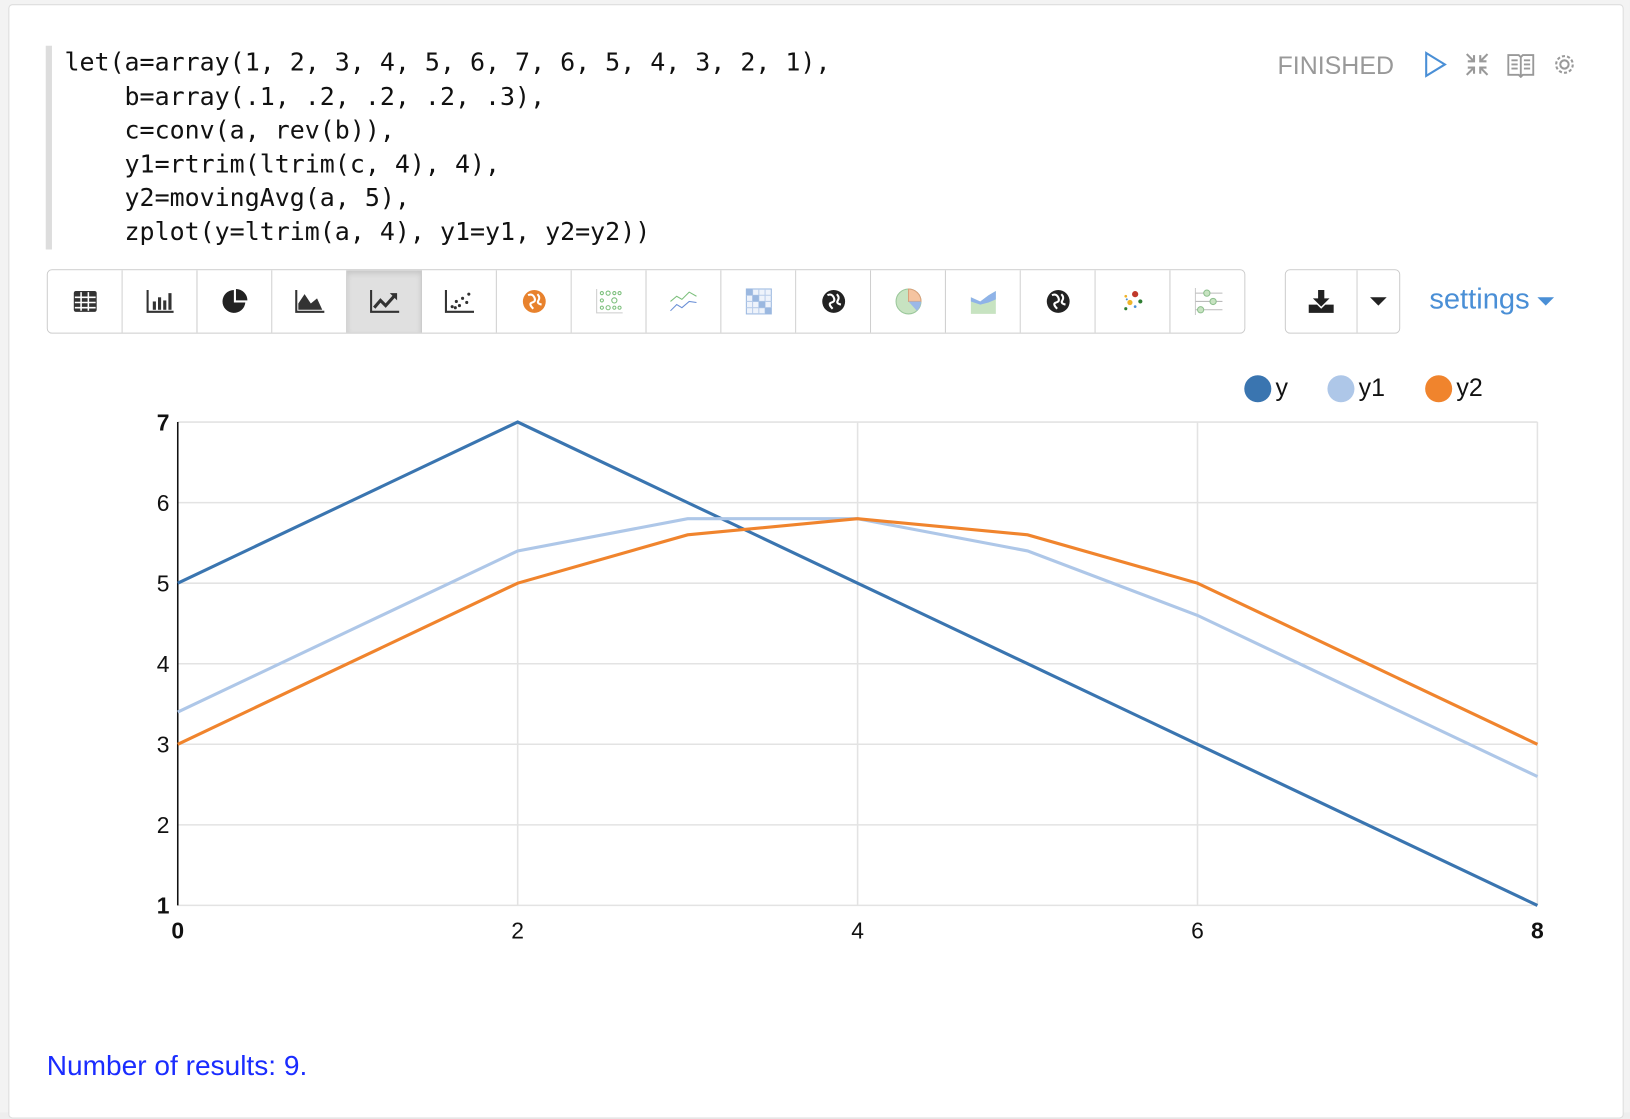 The width and height of the screenshot is (1630, 1119). I want to click on download-button, so click(1321, 301).